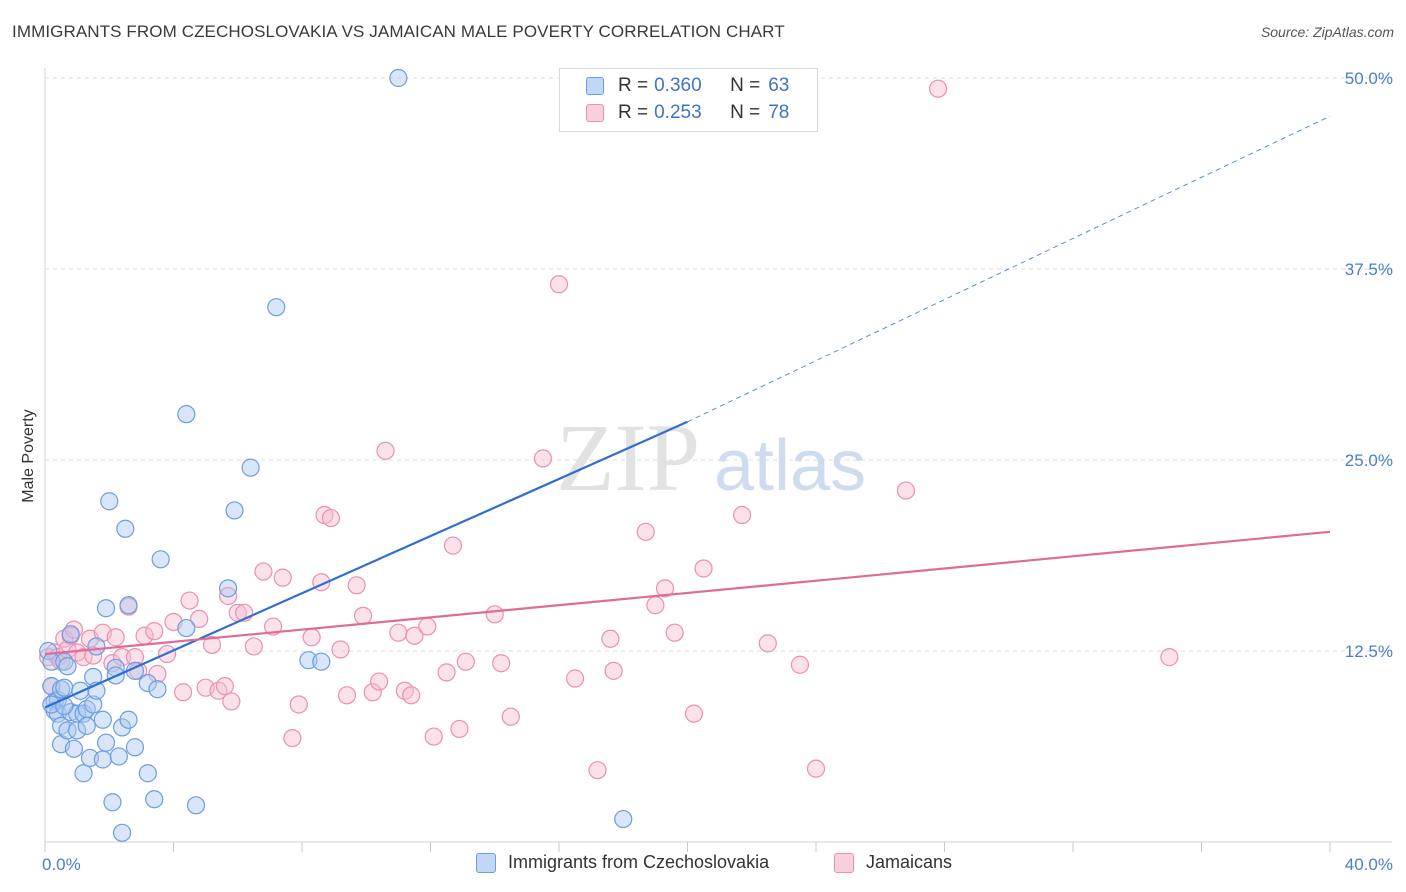 This screenshot has width=1406, height=892. Describe the element at coordinates (1327, 32) in the screenshot. I see `source-label: Source: ZipAtlas.com` at that location.